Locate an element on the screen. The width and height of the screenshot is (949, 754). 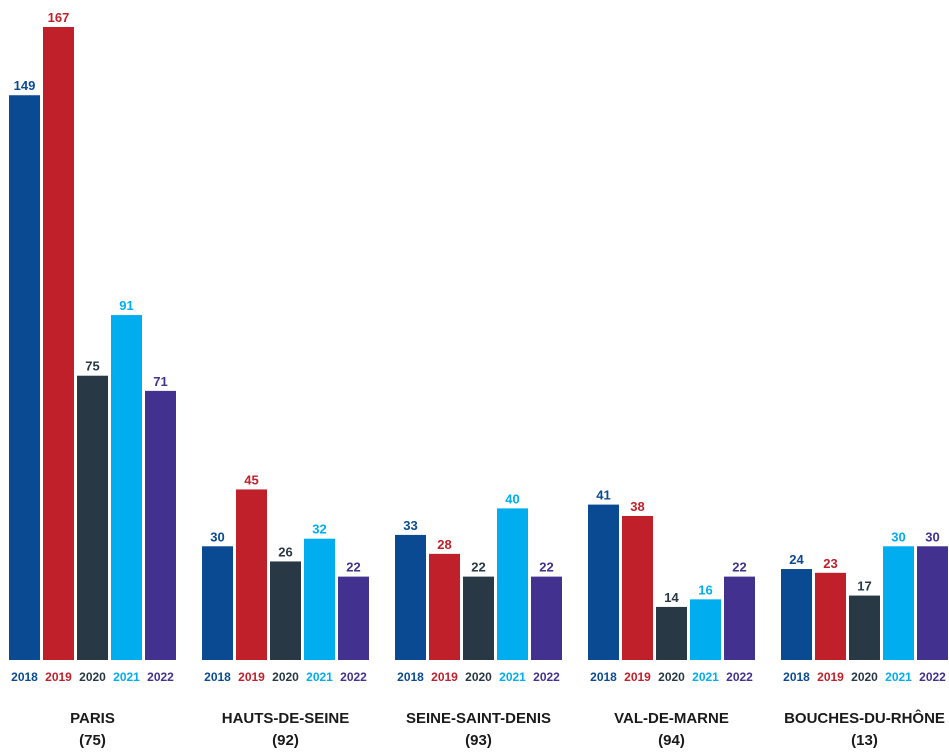
bar-paris-2018 is located at coordinates (24, 378).